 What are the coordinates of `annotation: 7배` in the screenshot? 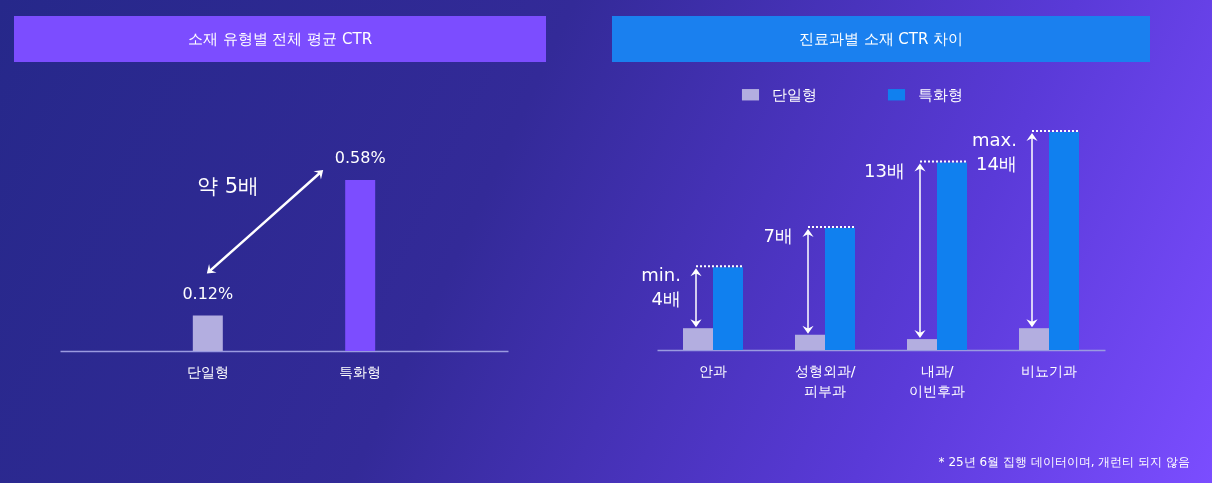 It's located at (778, 235).